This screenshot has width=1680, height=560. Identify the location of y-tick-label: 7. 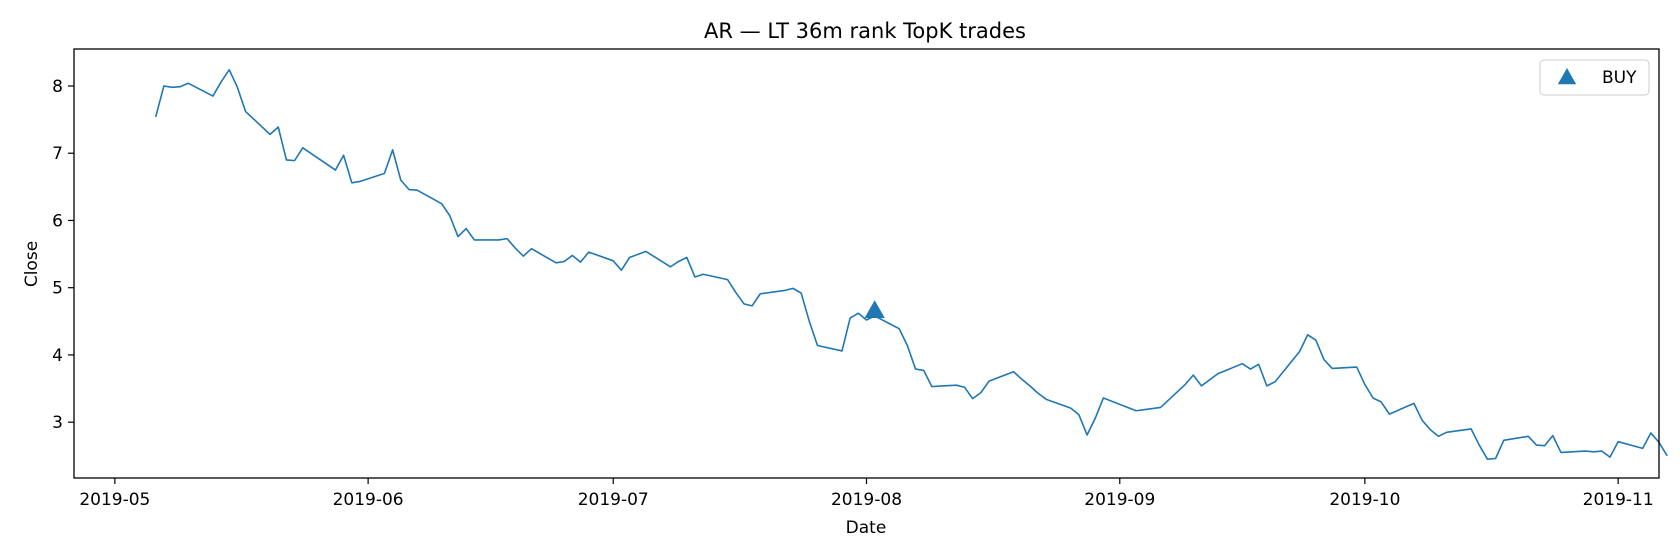
(57, 154).